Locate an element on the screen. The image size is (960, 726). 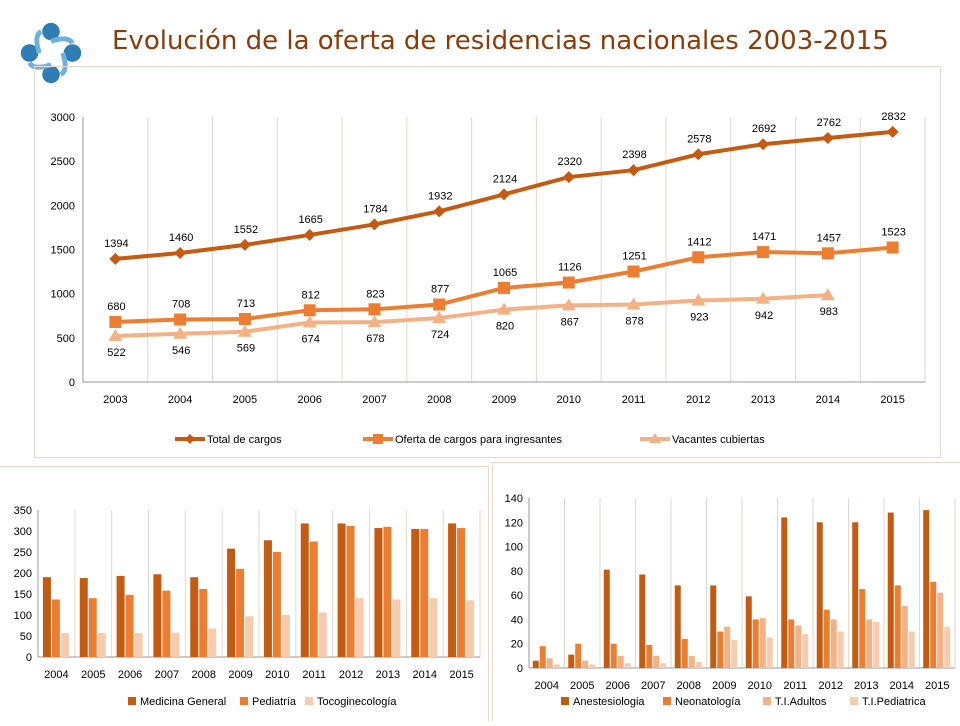
data-label: 1552 is located at coordinates (246, 230).